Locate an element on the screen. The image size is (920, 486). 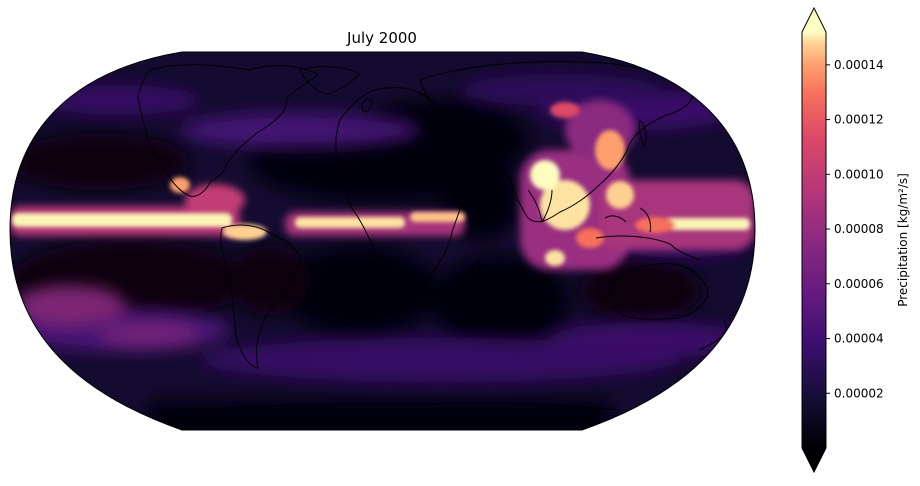
colorbar-border is located at coordinates (814, 240).